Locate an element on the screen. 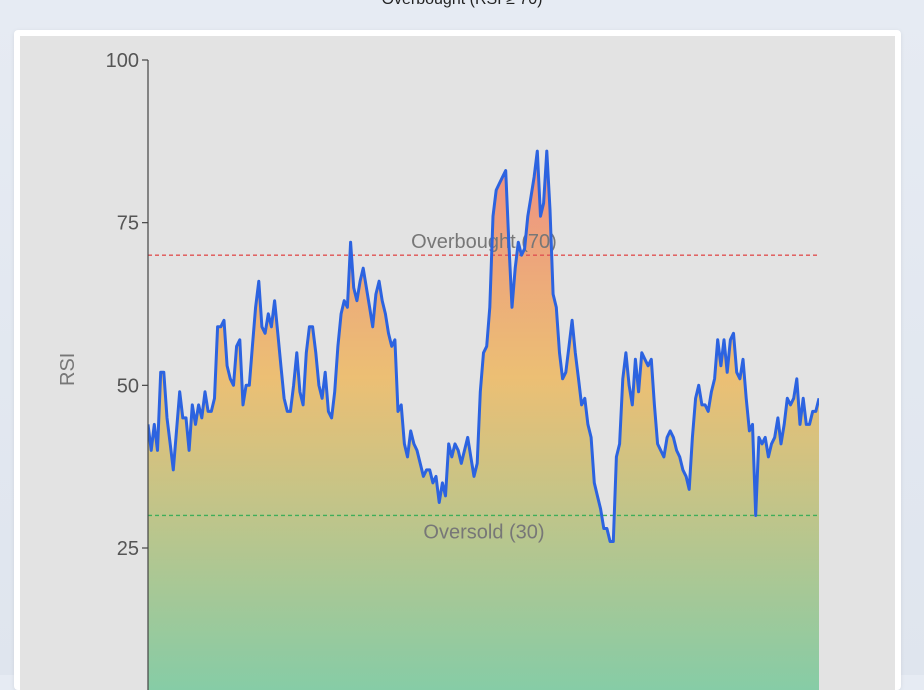 The width and height of the screenshot is (924, 690). y-tick-label: 50 is located at coordinates (128, 386).